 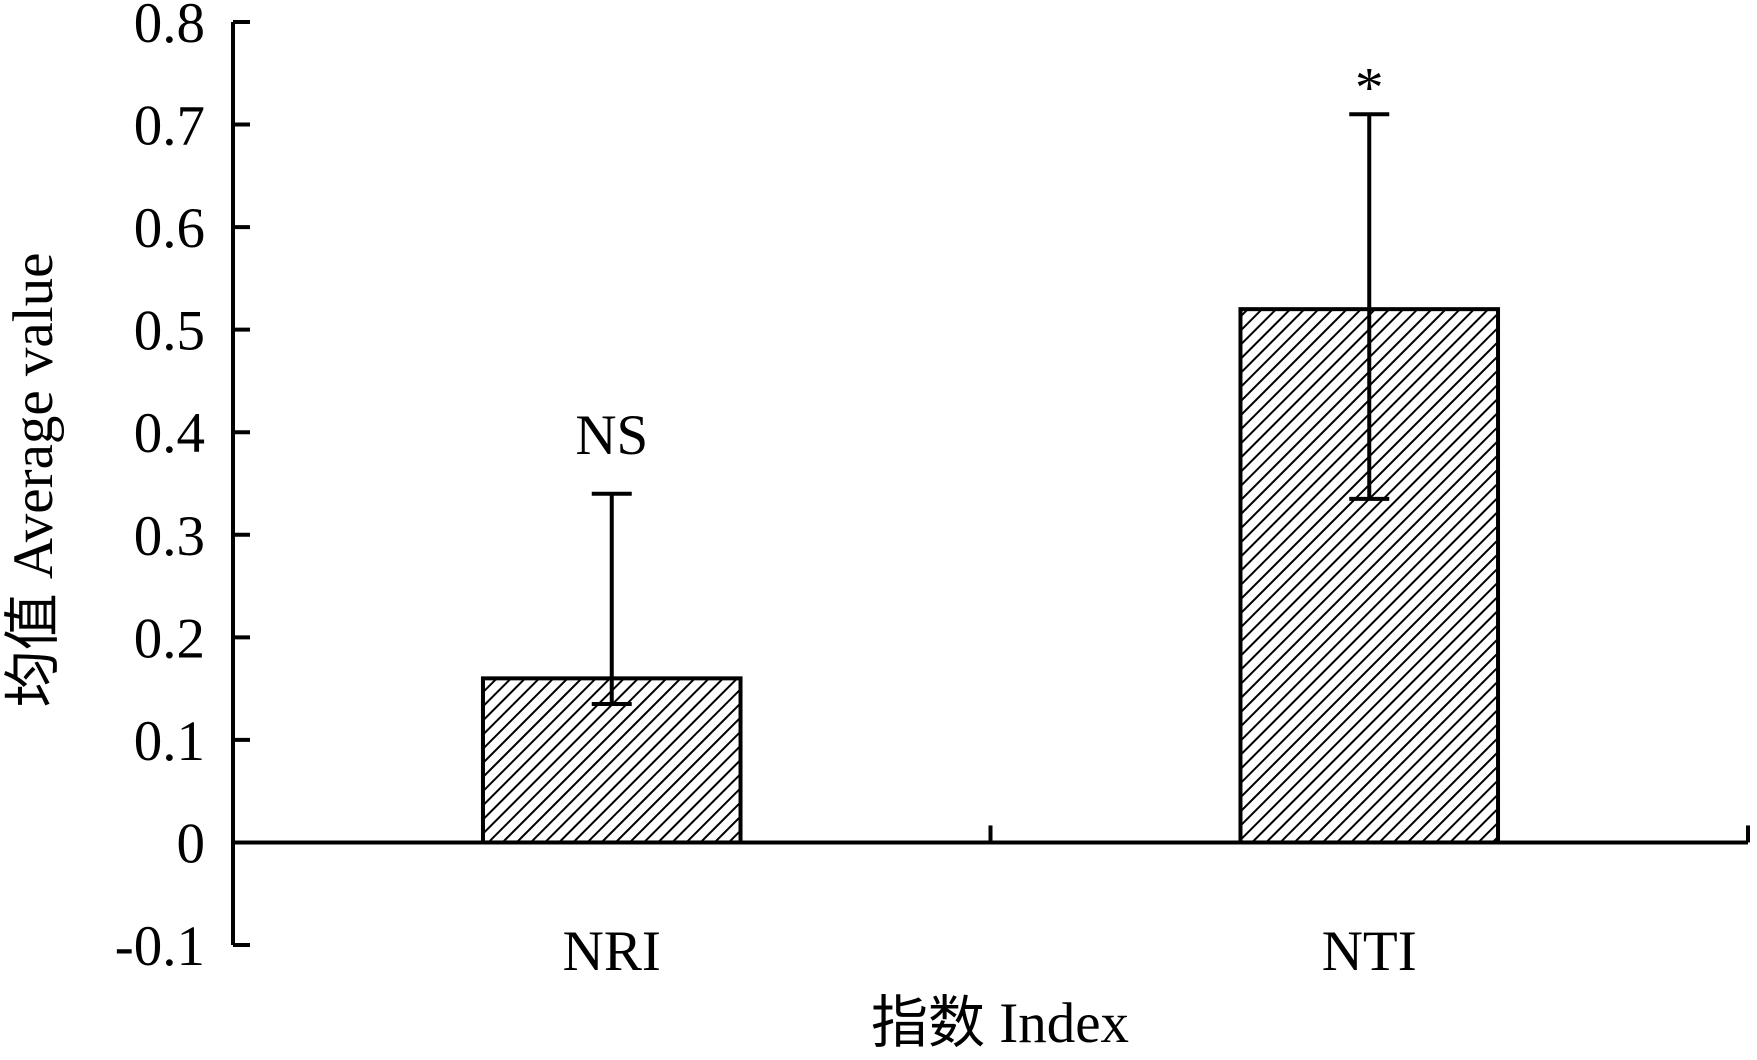 What do you see at coordinates (612, 951) in the screenshot?
I see `x-tick-label: NRI` at bounding box center [612, 951].